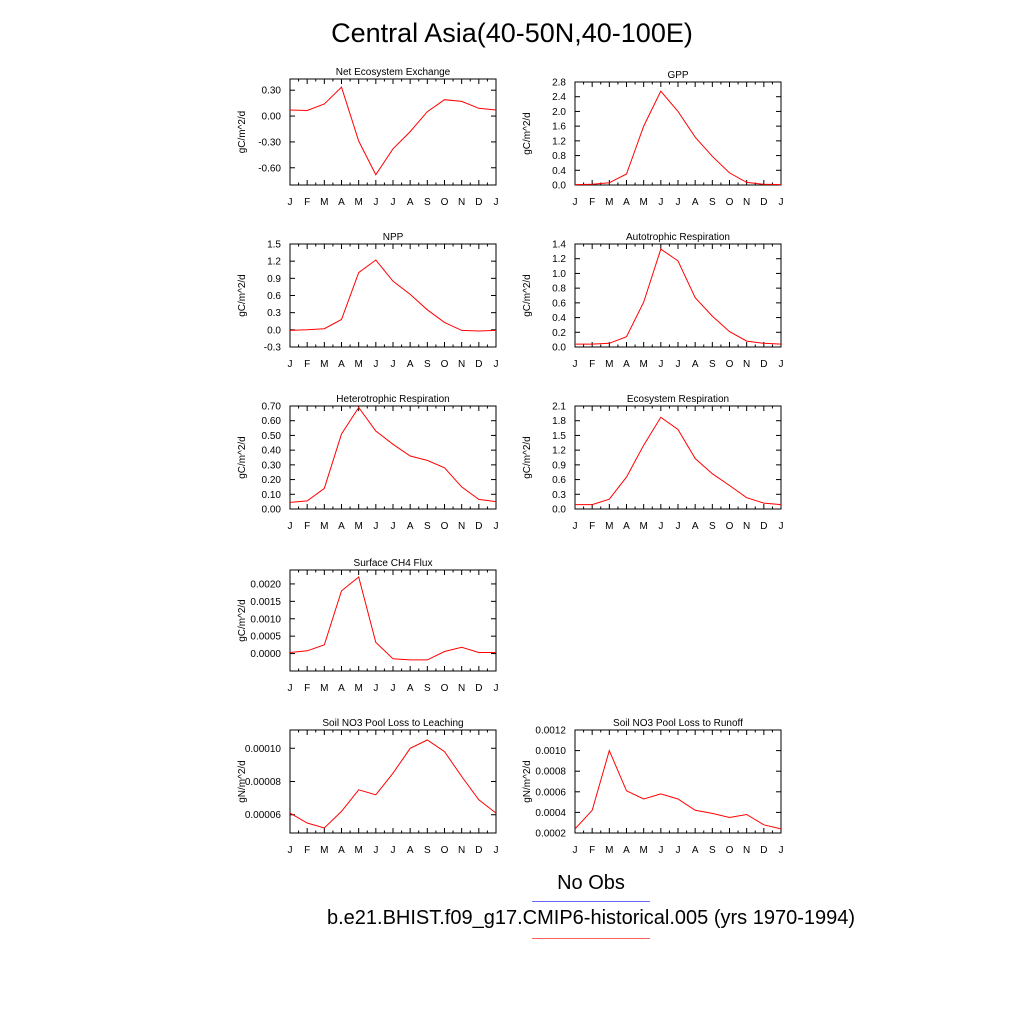 The image size is (1024, 1024). Describe the element at coordinates (269, 142) in the screenshot. I see `panel-1-ytick-label: -0.30` at that location.